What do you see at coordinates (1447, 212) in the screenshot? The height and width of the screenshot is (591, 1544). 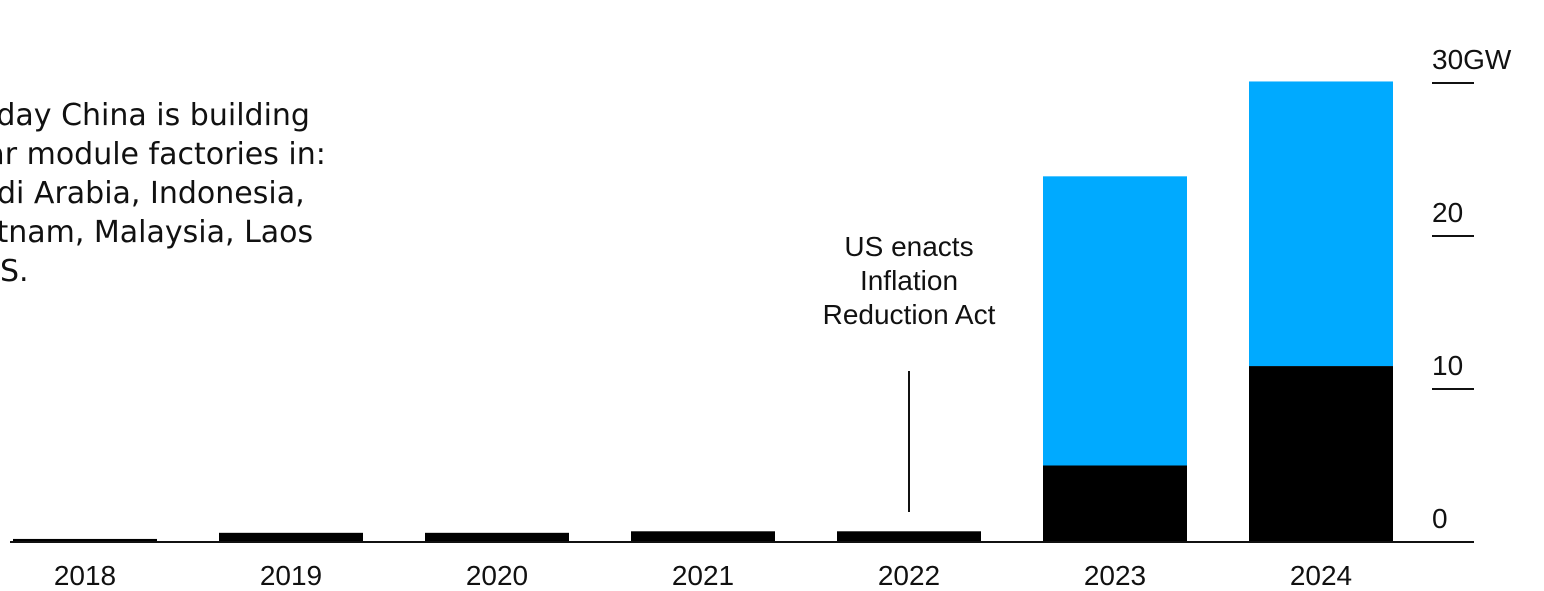 I see `y-tick-label: 20` at bounding box center [1447, 212].